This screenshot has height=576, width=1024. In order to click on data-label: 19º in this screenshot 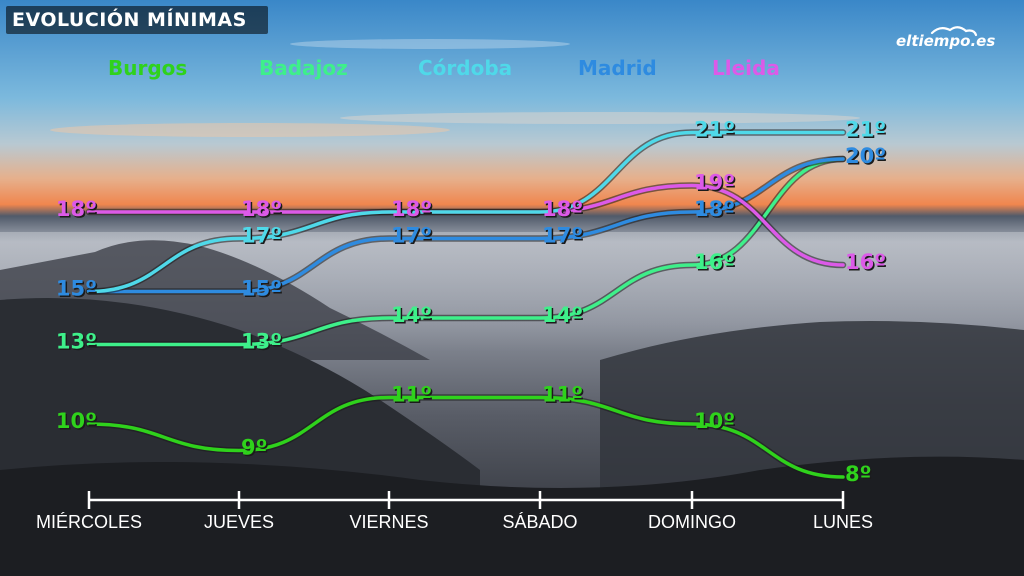, I will do `click(714, 183)`.